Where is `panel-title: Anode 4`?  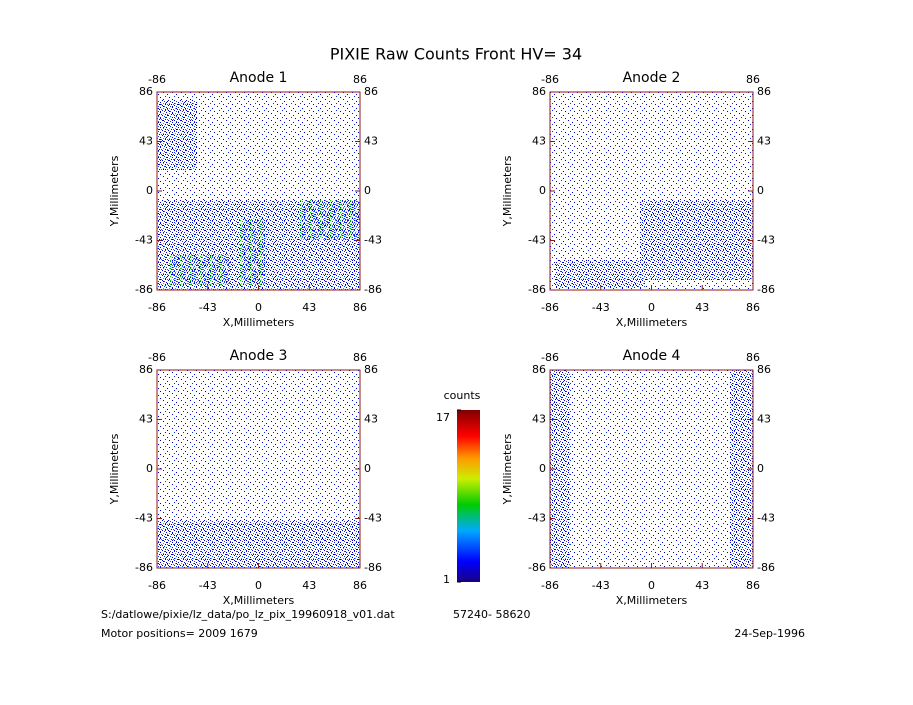
panel-title: Anode 4 is located at coordinates (652, 356).